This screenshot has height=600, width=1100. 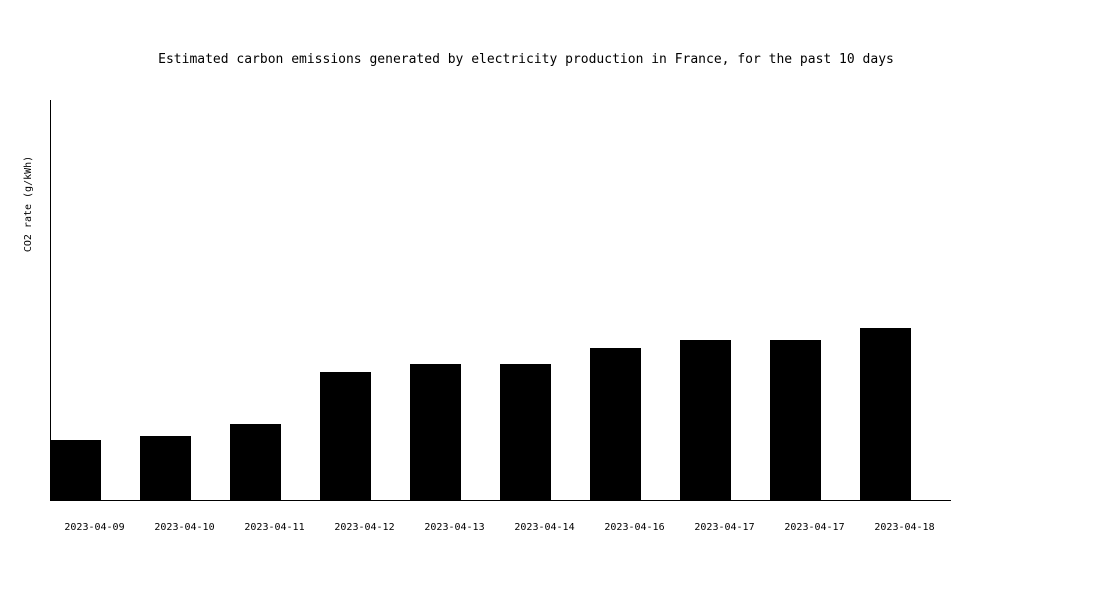 I want to click on x-tick-label: 2023-04-09, so click(x=94, y=527).